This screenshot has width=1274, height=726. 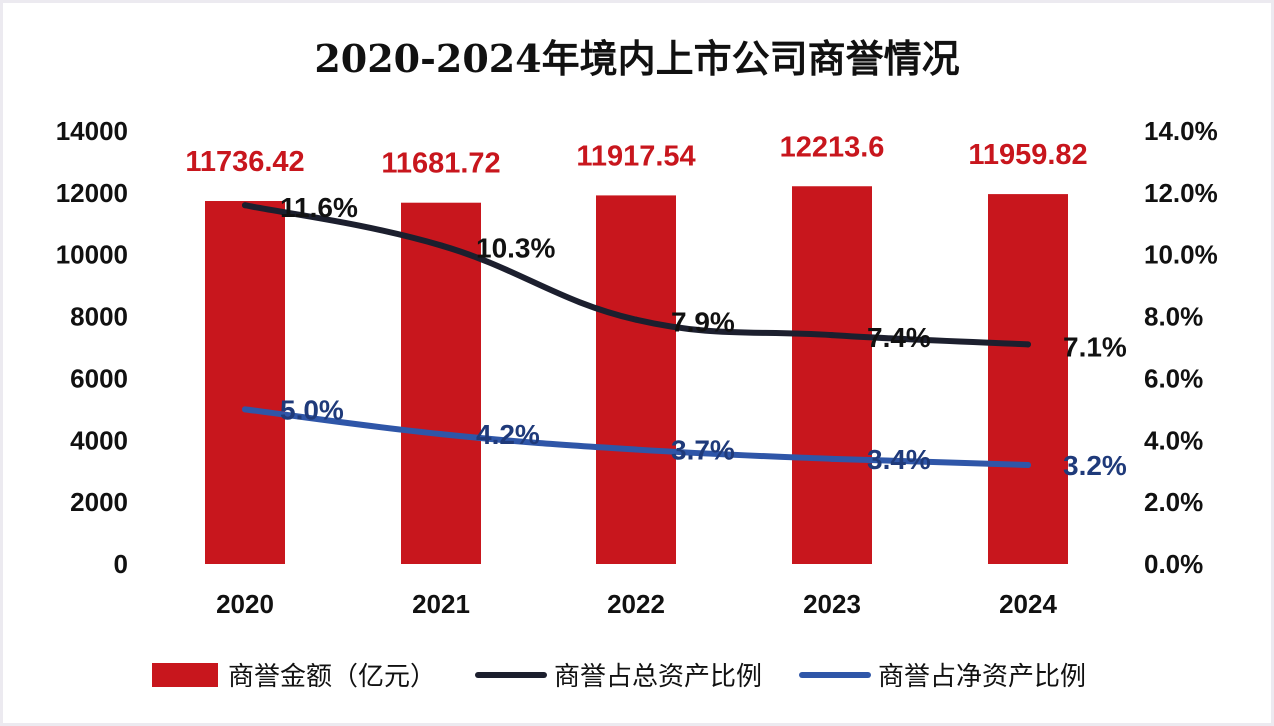 What do you see at coordinates (1027, 155) in the screenshot?
I see `bar-value-label: 11959.82` at bounding box center [1027, 155].